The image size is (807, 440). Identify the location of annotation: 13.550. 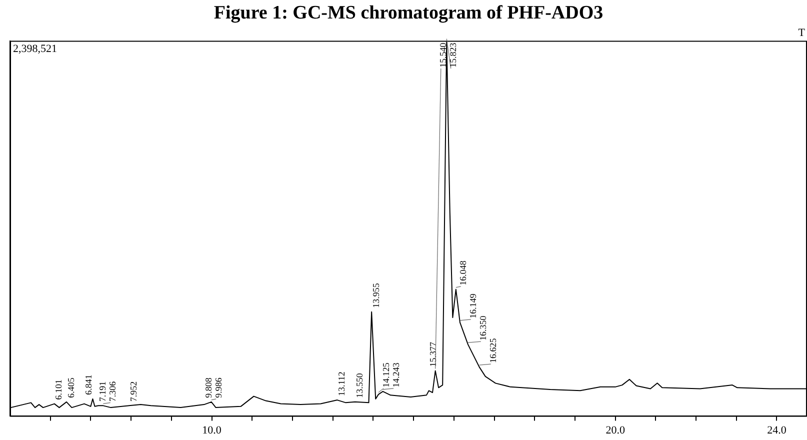
(359, 385).